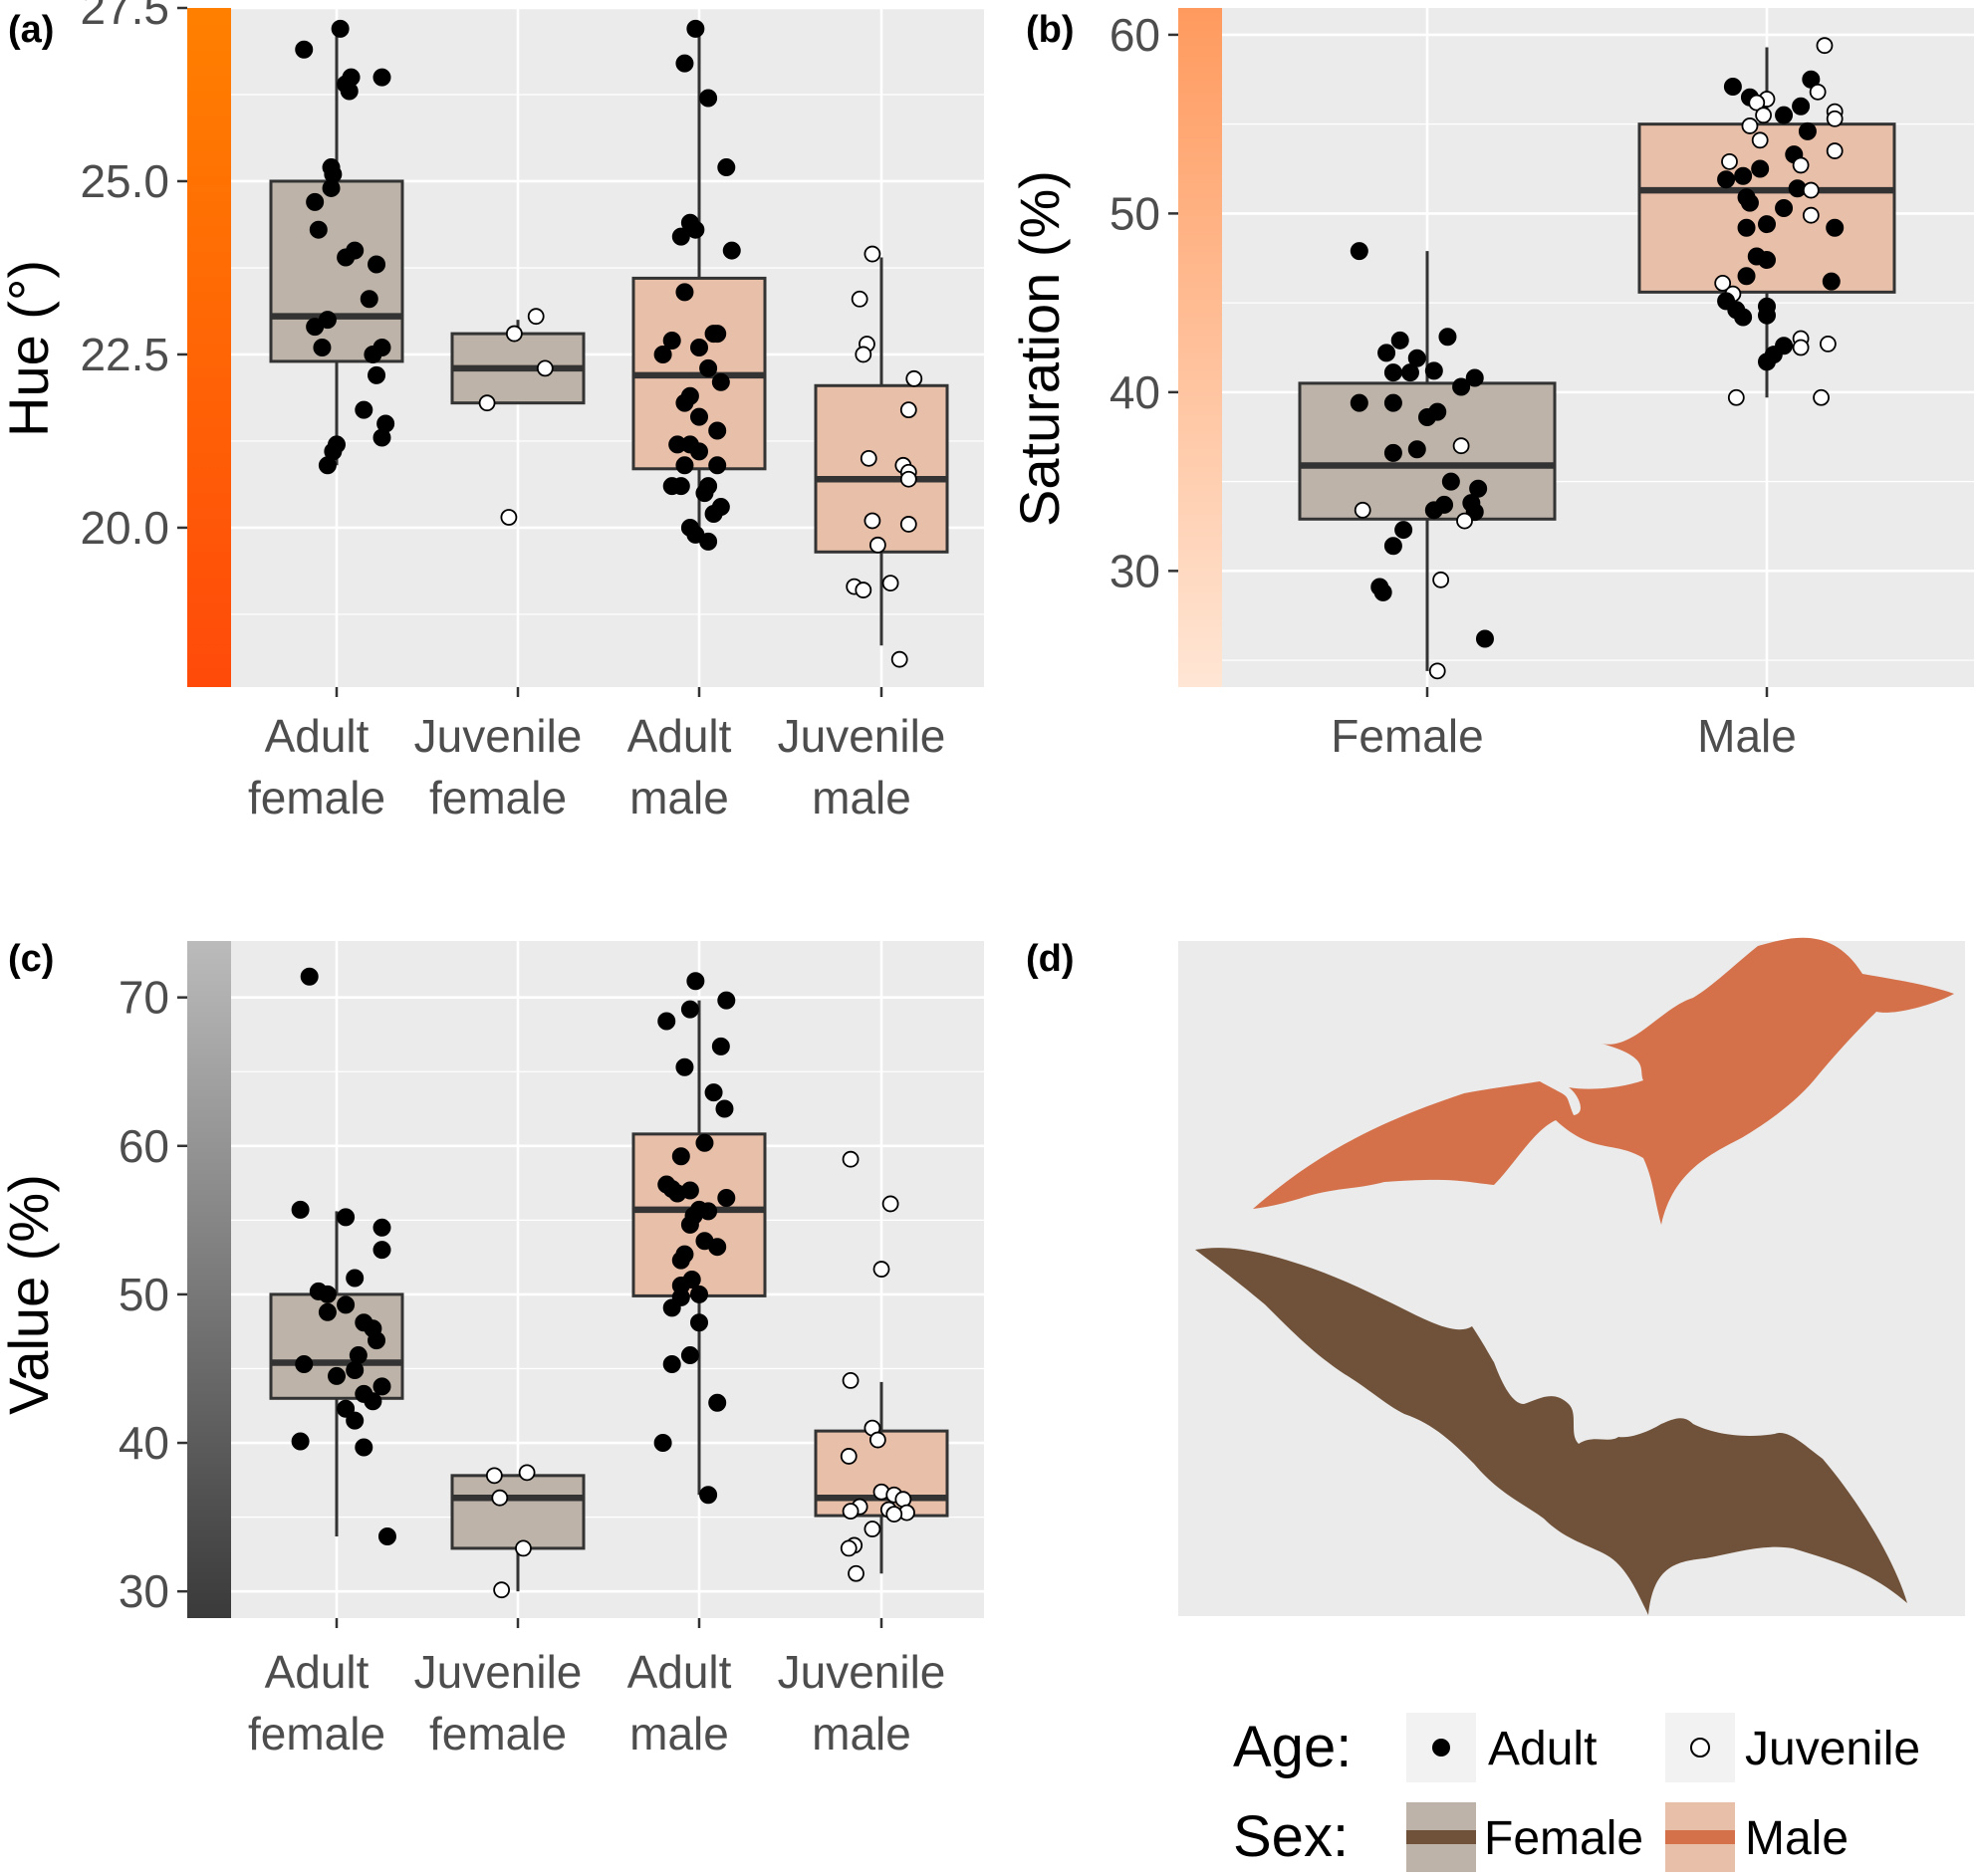 This screenshot has width=1976, height=1876. I want to click on y-tick-label: 22.5, so click(124, 354).